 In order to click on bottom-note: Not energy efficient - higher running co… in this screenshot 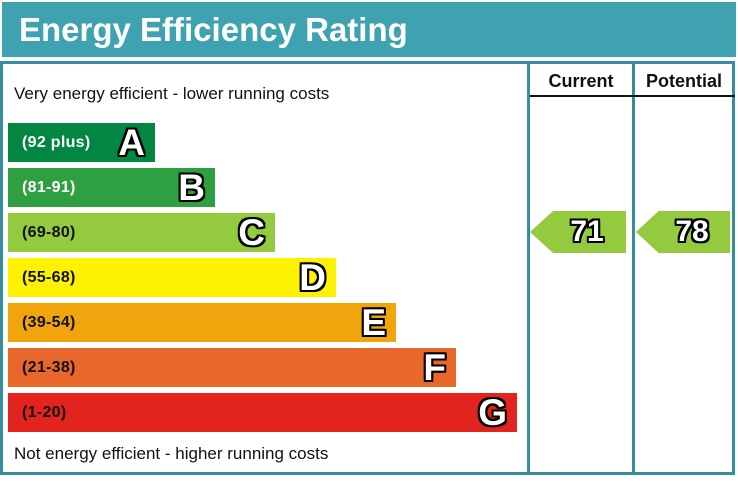, I will do `click(171, 453)`.